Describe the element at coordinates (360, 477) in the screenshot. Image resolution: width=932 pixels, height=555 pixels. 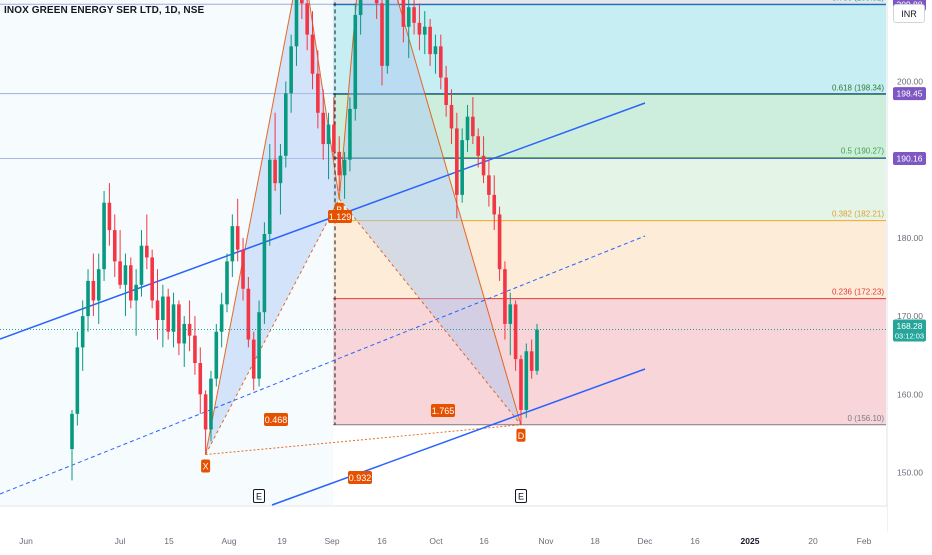
I see `pattern-ratio-badge: 0.932` at that location.